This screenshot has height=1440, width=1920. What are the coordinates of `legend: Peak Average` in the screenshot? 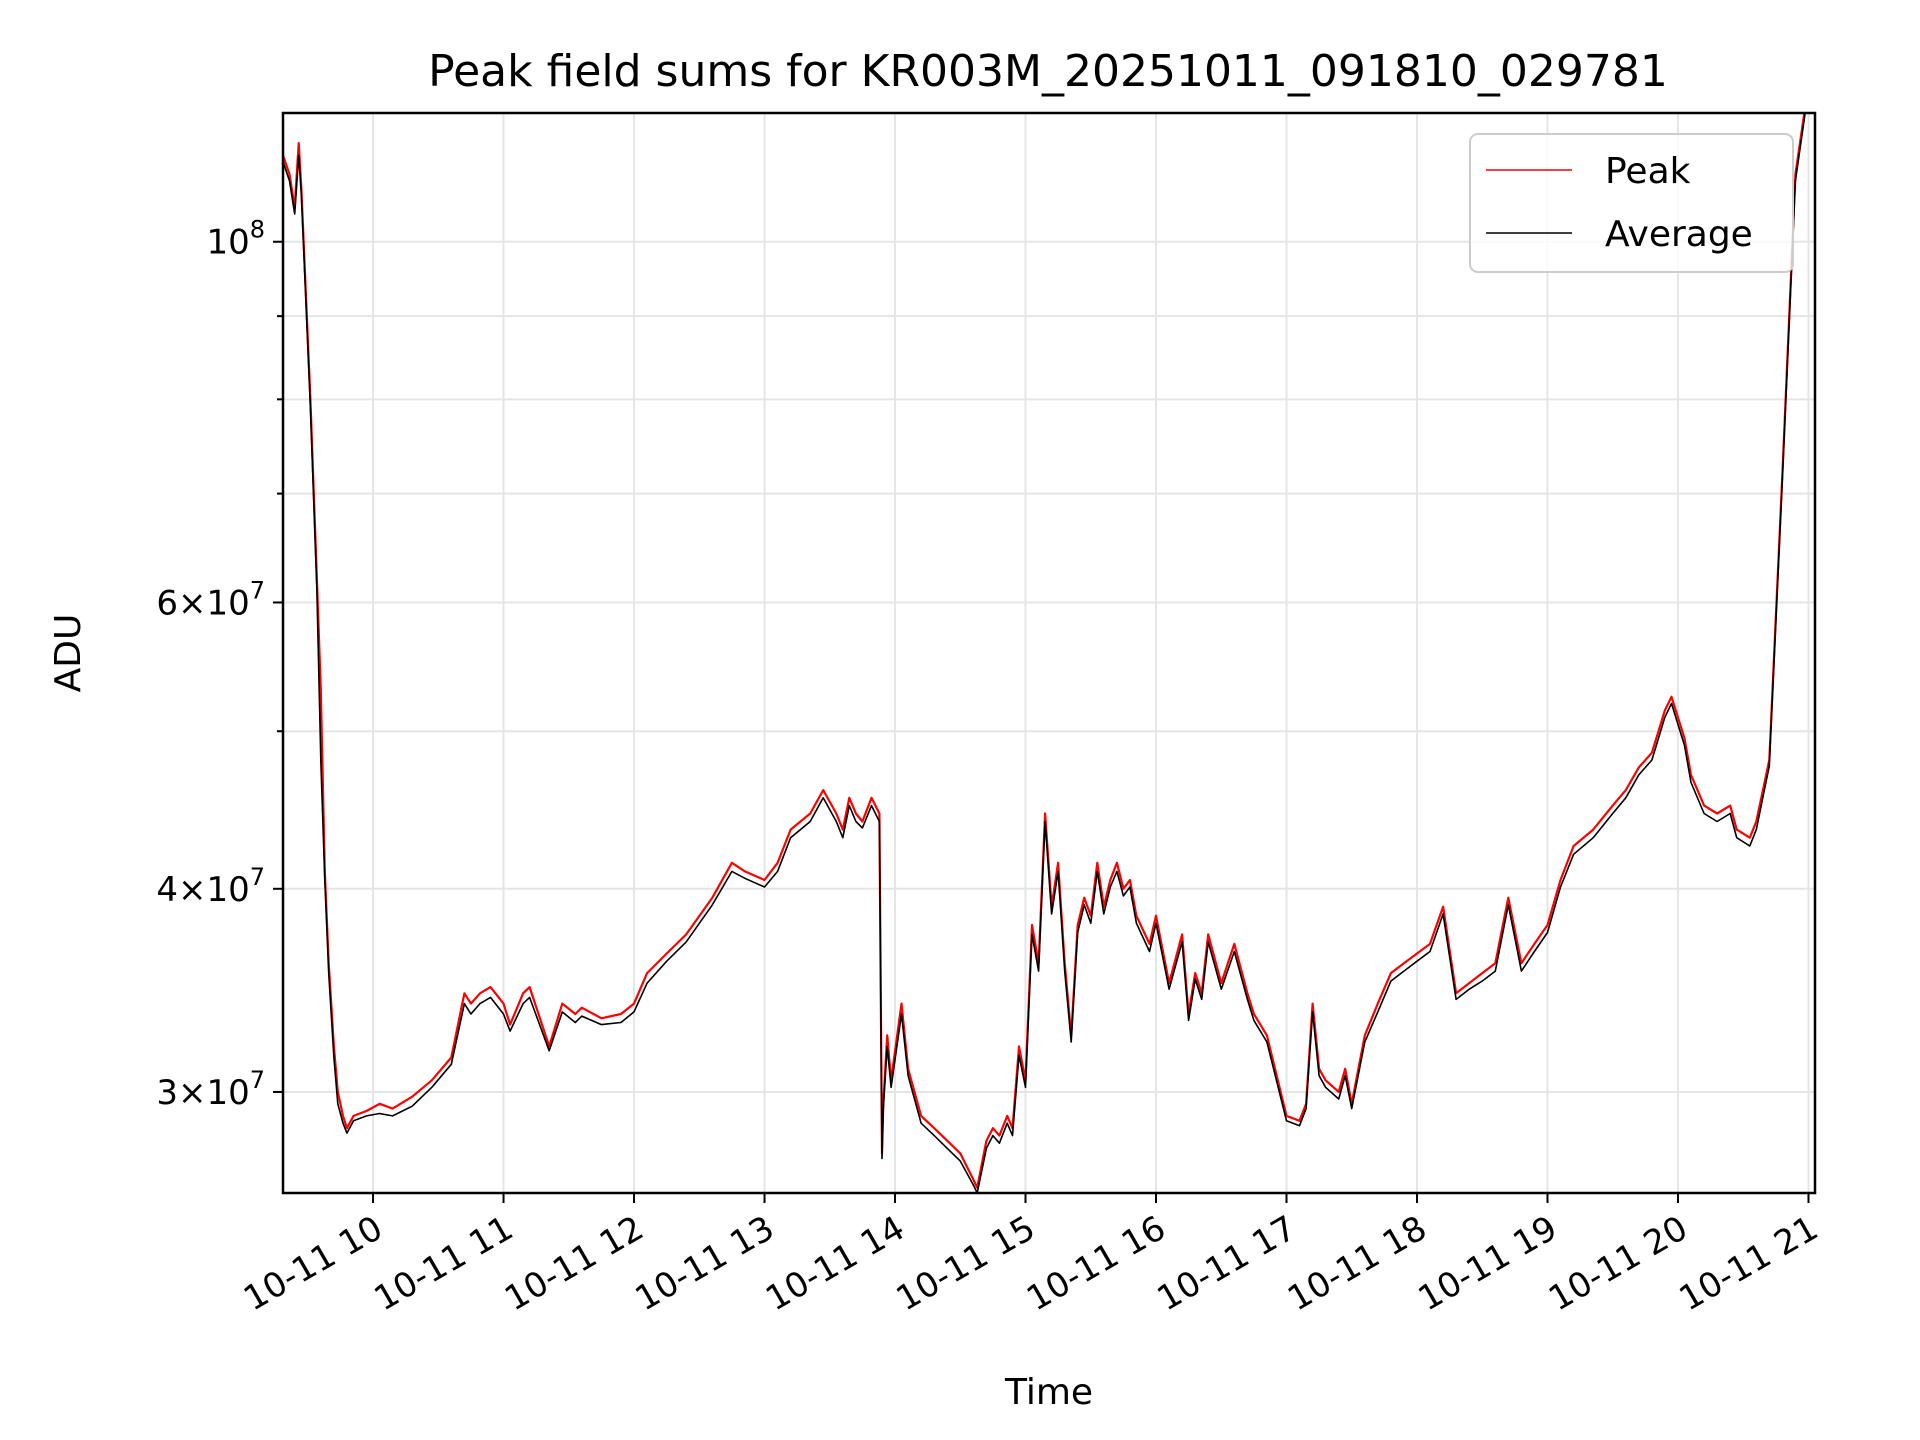 It's located at (1631, 203).